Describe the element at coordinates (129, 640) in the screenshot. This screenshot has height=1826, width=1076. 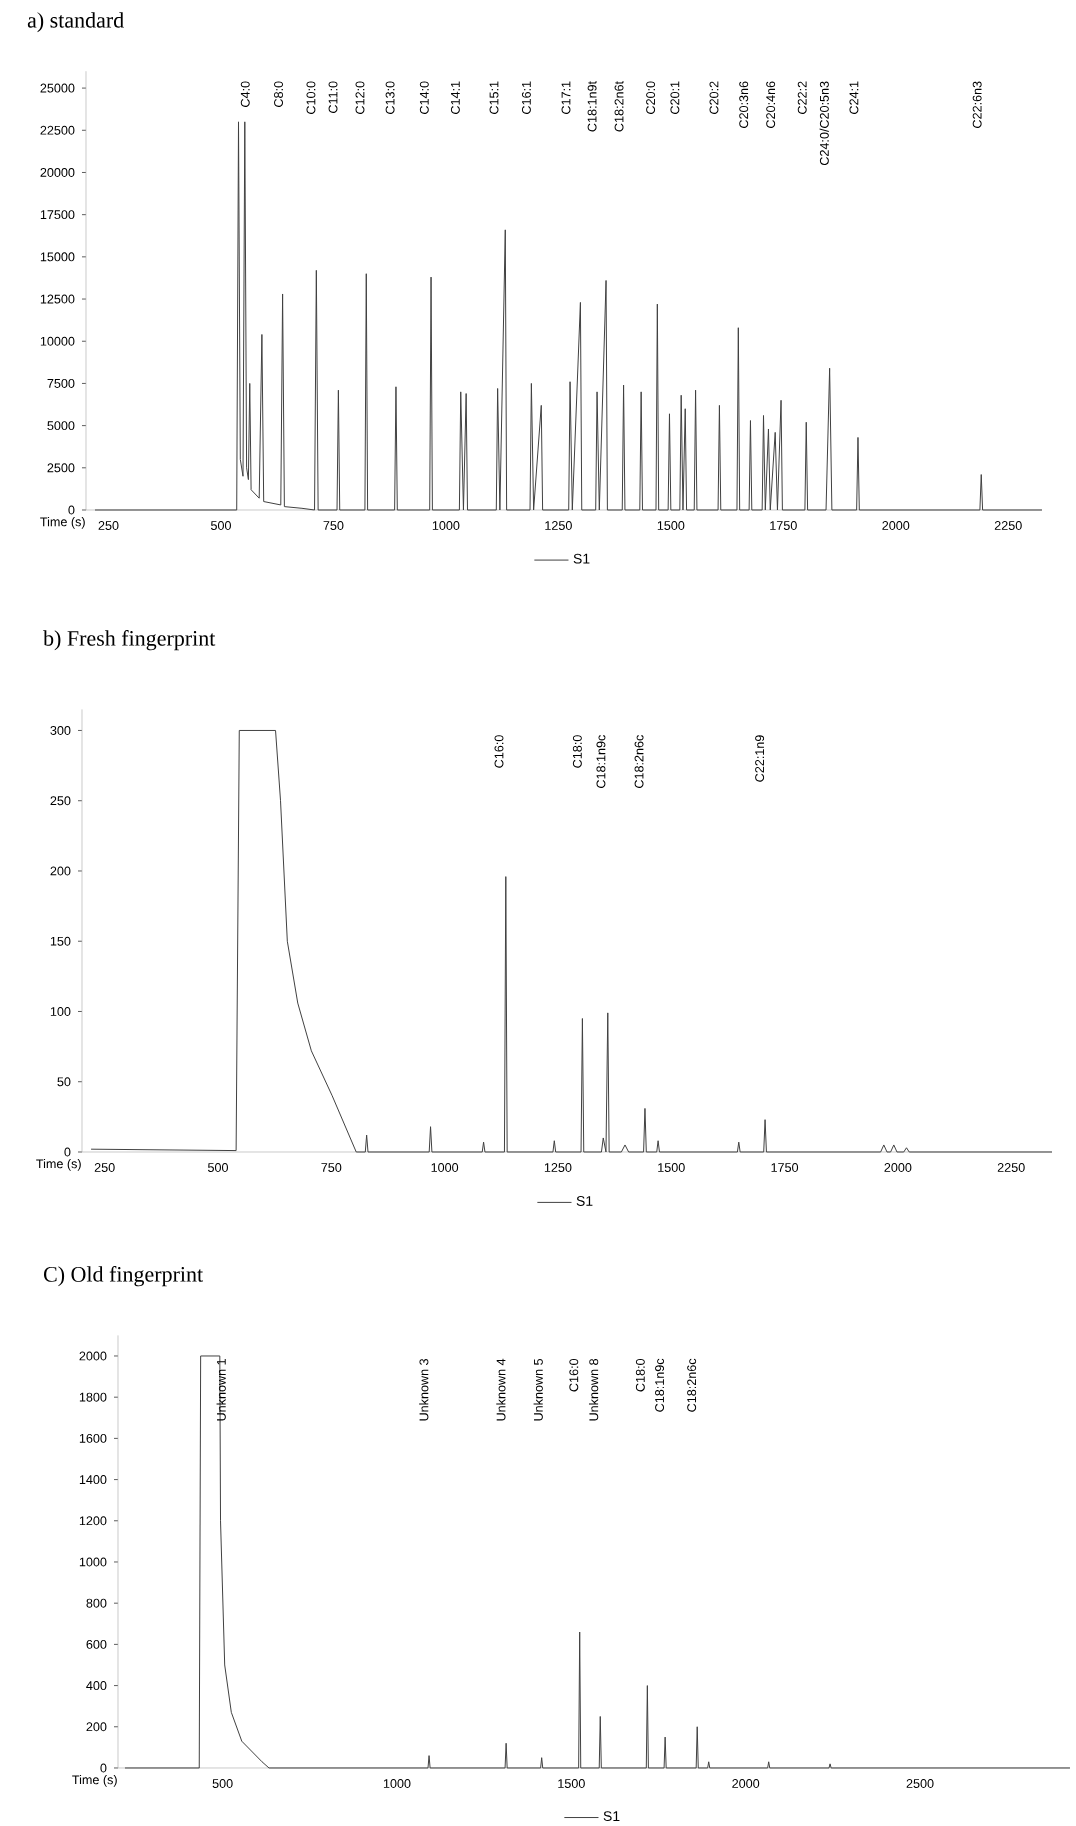
I see `chart-title: b) Fresh fingerprint` at that location.